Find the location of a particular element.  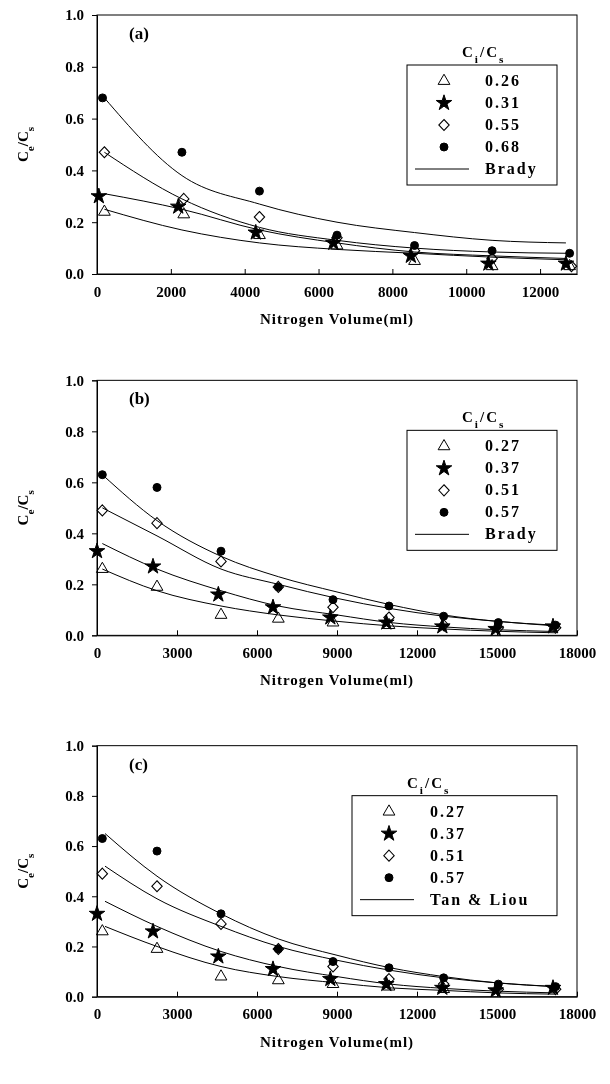

legend-label: 0.55 is located at coordinates (503, 124).